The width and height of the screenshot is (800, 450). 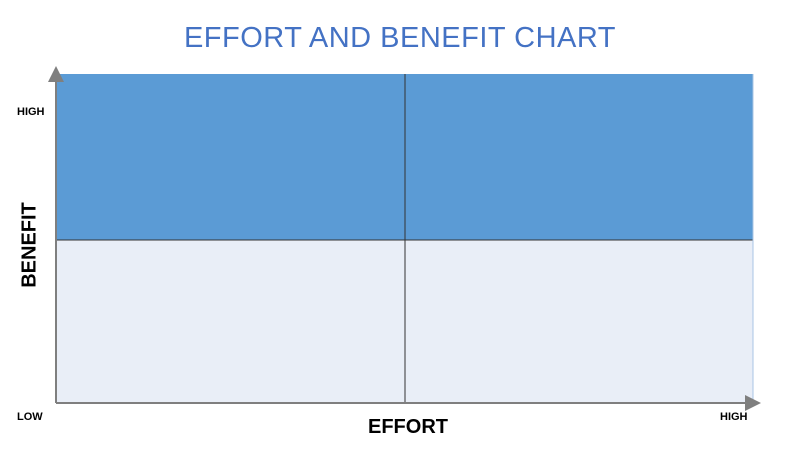 What do you see at coordinates (30, 417) in the screenshot?
I see `axis-low-label: LOW` at bounding box center [30, 417].